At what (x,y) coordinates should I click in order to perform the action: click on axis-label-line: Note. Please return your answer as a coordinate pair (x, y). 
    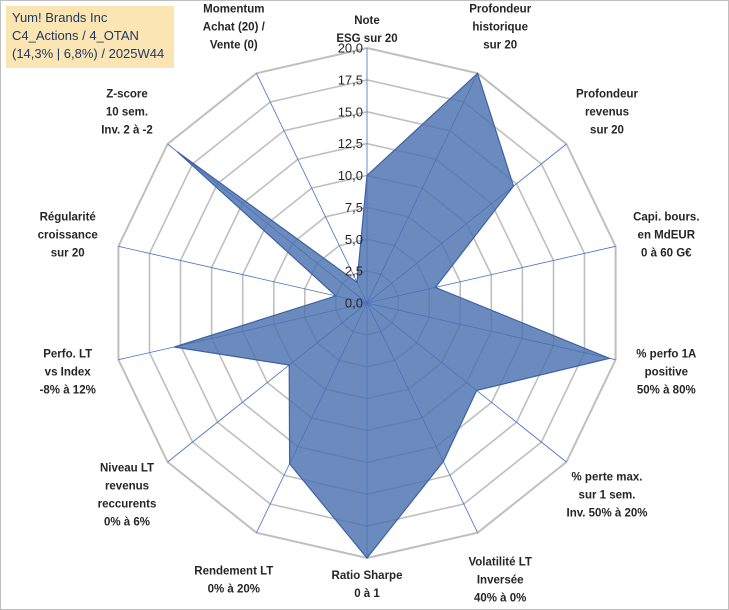
    Looking at the image, I should click on (367, 21).